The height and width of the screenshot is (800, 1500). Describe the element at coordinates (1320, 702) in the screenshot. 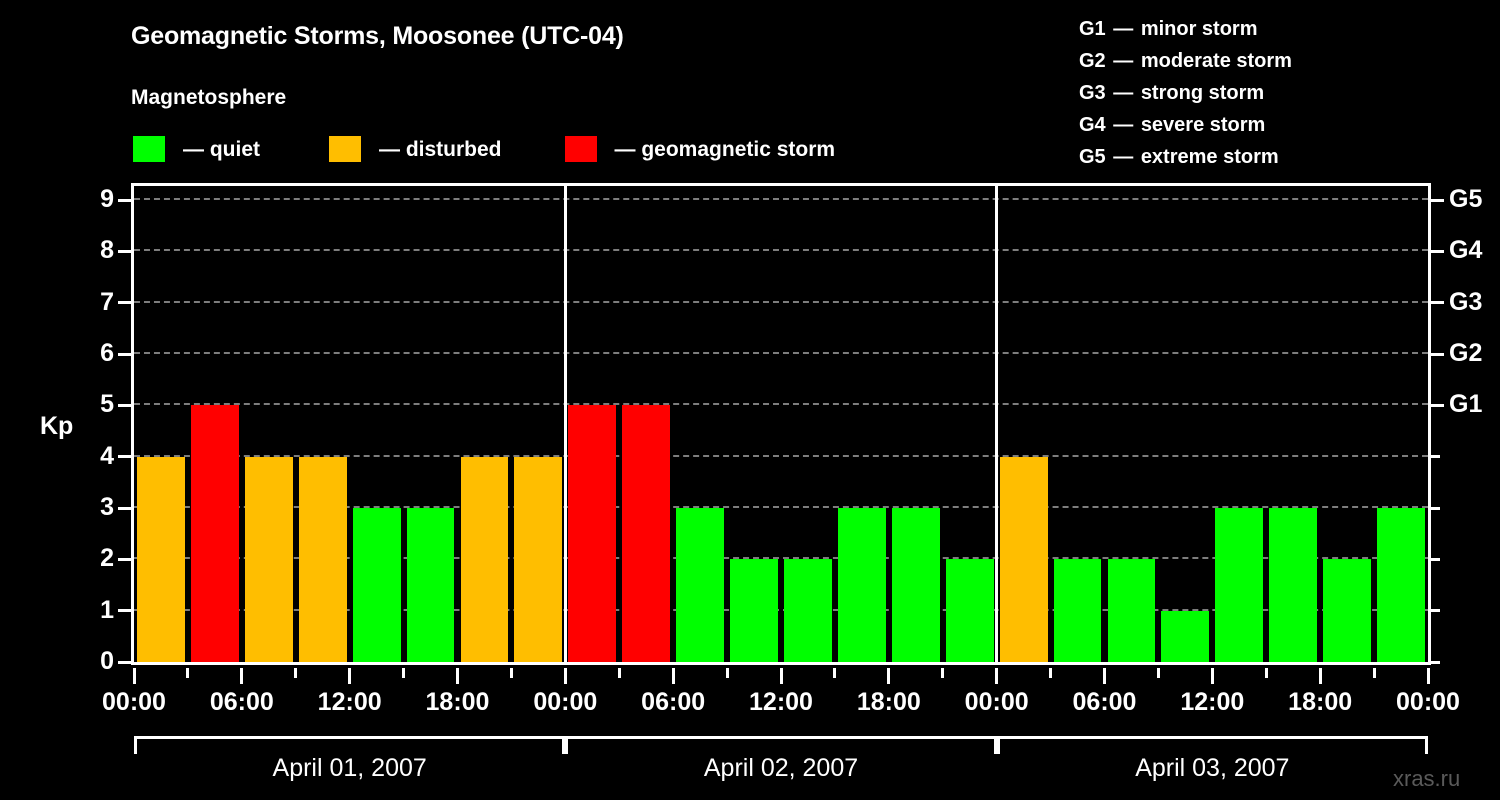

I see `x-tick-label-11: 18:00` at that location.